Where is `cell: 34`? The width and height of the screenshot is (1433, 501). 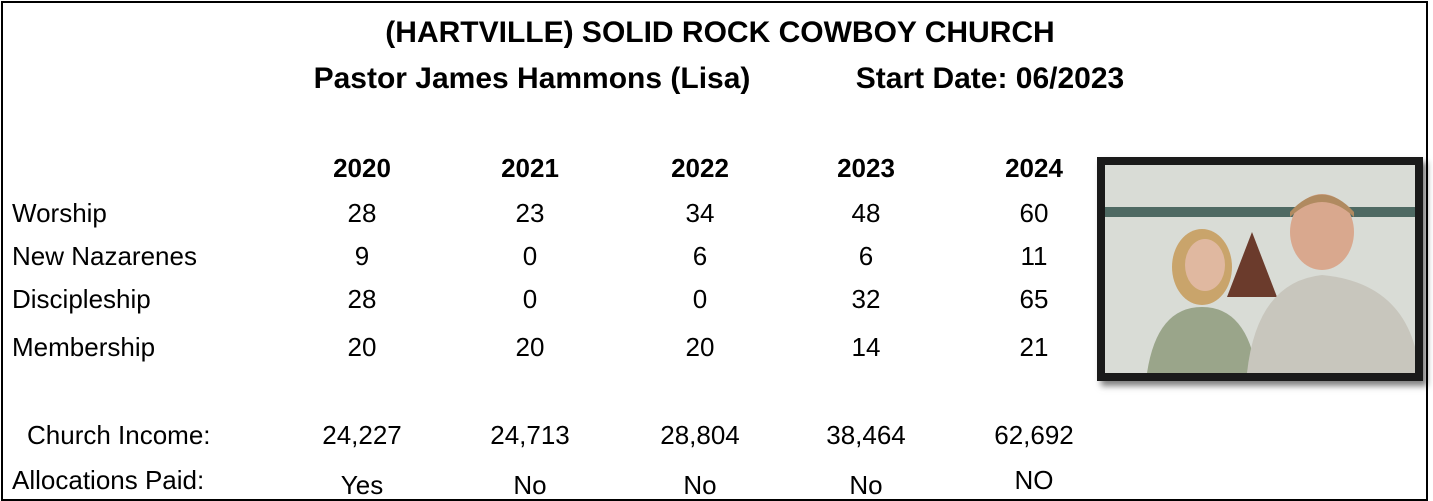 cell: 34 is located at coordinates (700, 213).